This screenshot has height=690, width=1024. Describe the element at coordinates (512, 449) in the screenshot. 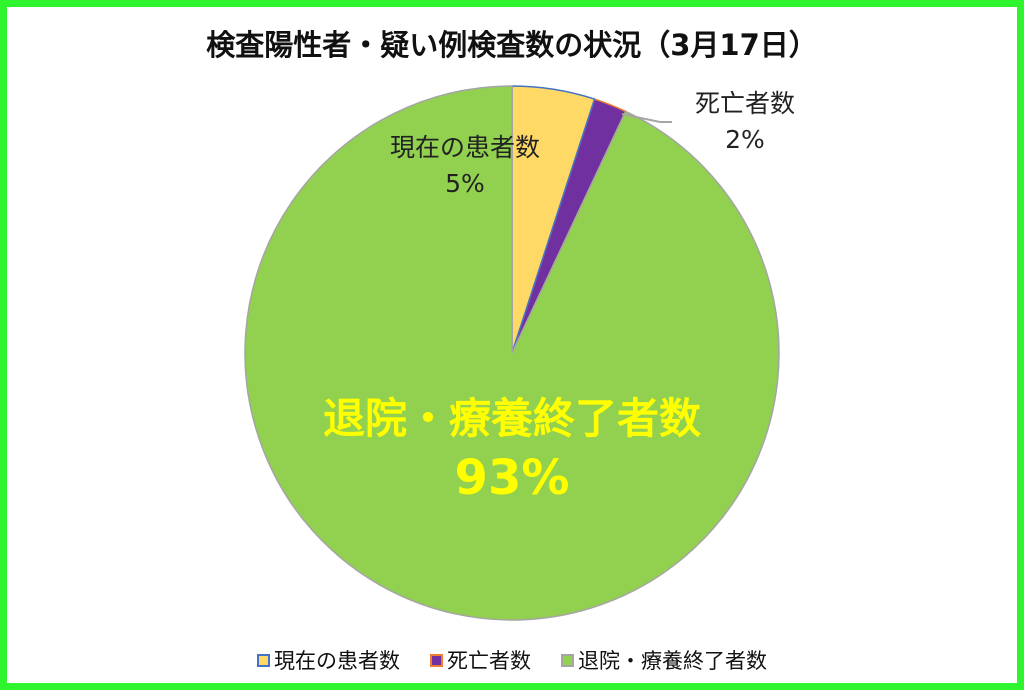

I see `slice-label-recovered: 退院・療養終了者数 93%` at that location.